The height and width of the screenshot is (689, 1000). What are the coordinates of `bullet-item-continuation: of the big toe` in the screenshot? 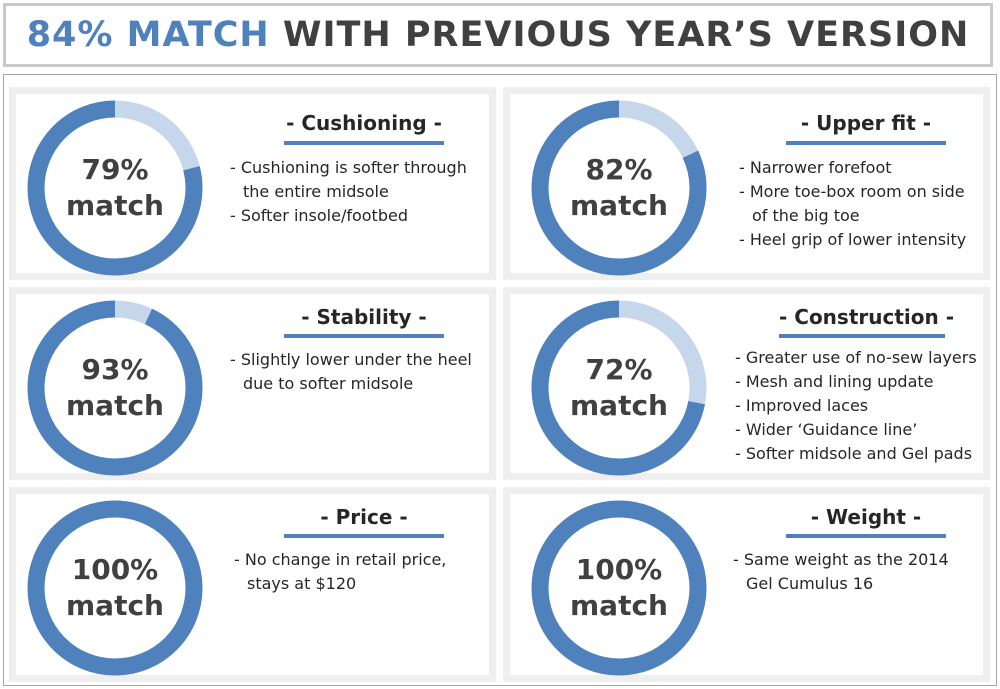 It's located at (806, 215).